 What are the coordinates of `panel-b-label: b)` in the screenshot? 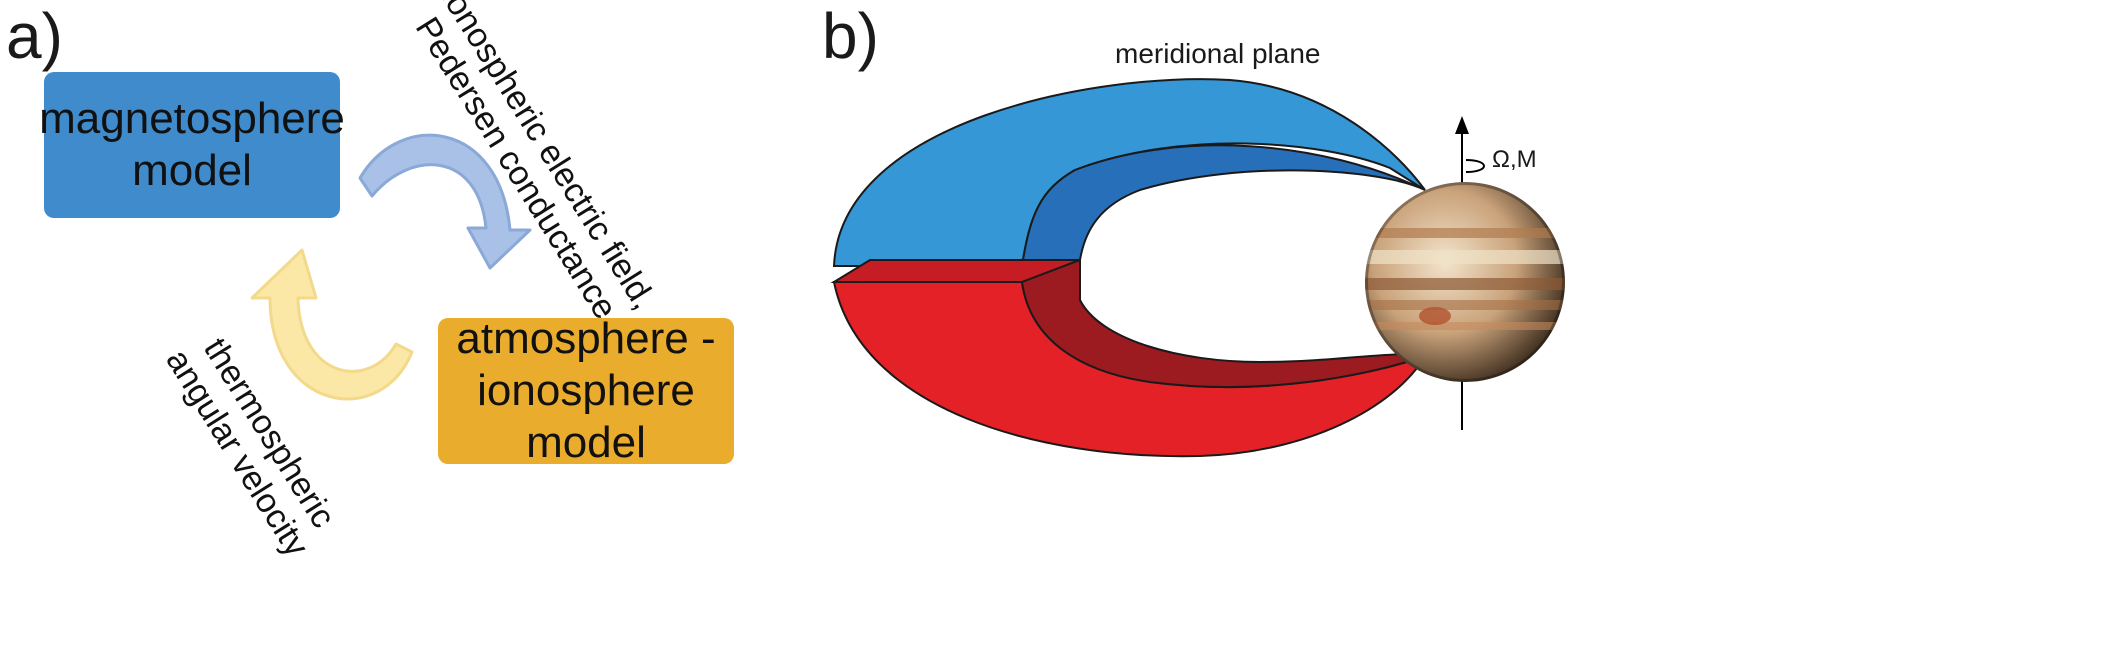 It's located at (850, 36).